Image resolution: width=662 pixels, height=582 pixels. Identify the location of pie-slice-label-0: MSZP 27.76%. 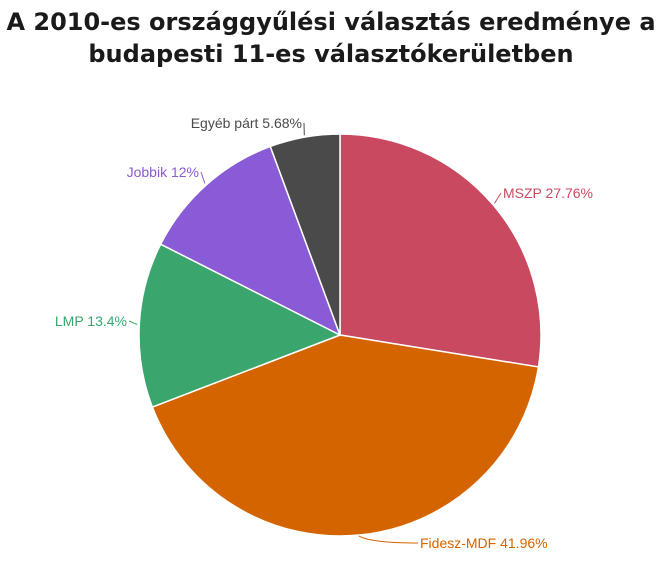
(548, 193).